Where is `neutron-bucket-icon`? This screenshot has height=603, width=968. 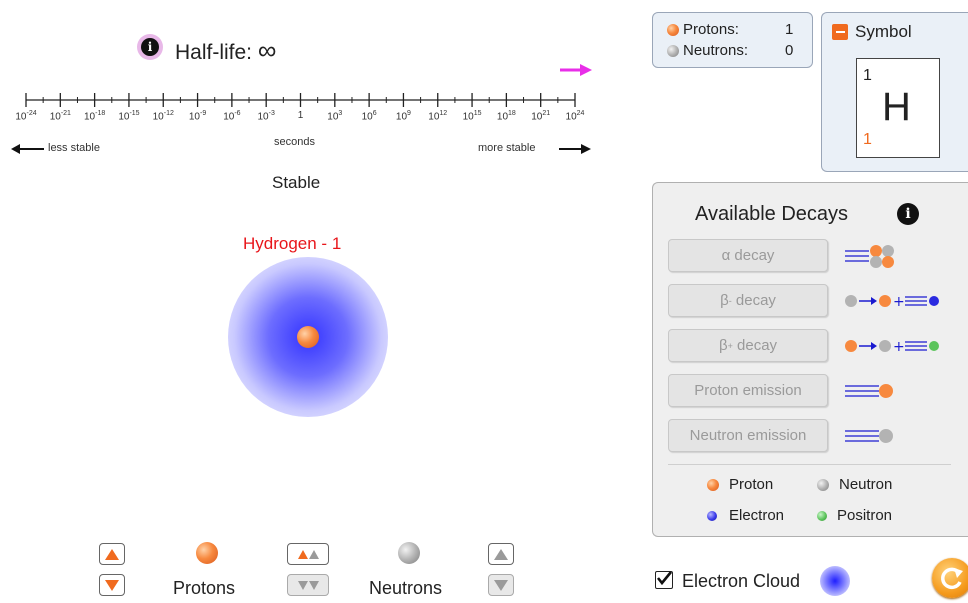 neutron-bucket-icon is located at coordinates (409, 553).